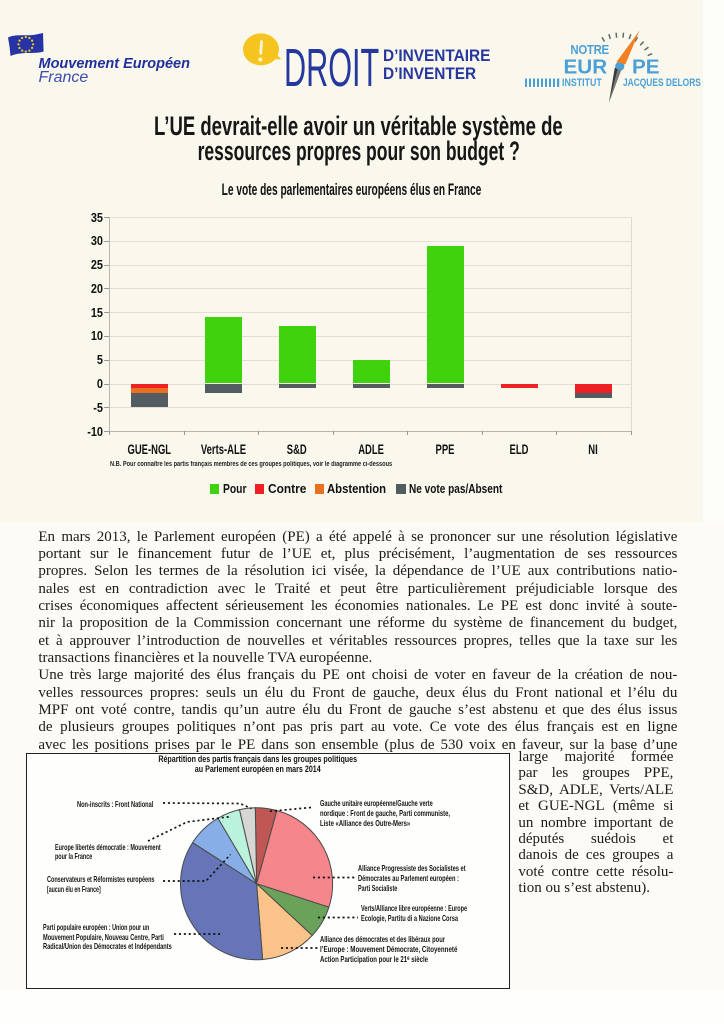 The width and height of the screenshot is (724, 1024). What do you see at coordinates (590, 49) in the screenshot?
I see `svg-text: NOTRE` at bounding box center [590, 49].